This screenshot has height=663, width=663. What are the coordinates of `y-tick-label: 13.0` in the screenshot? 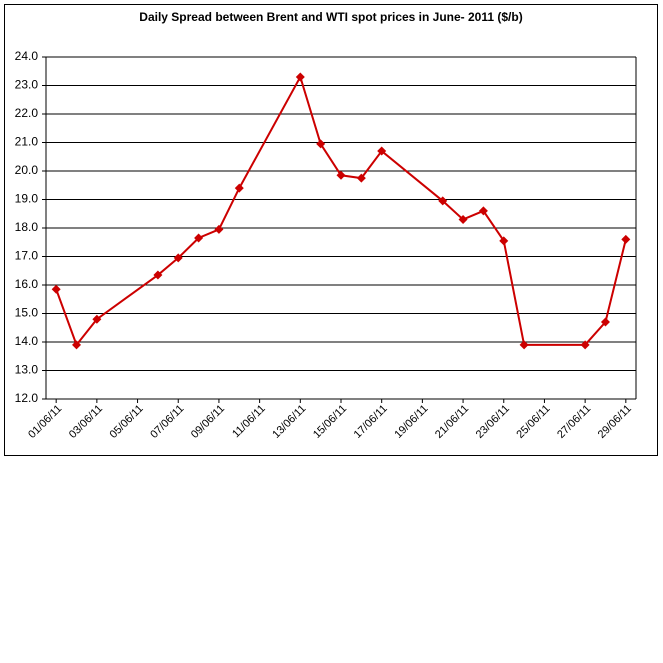 It's located at (27, 370).